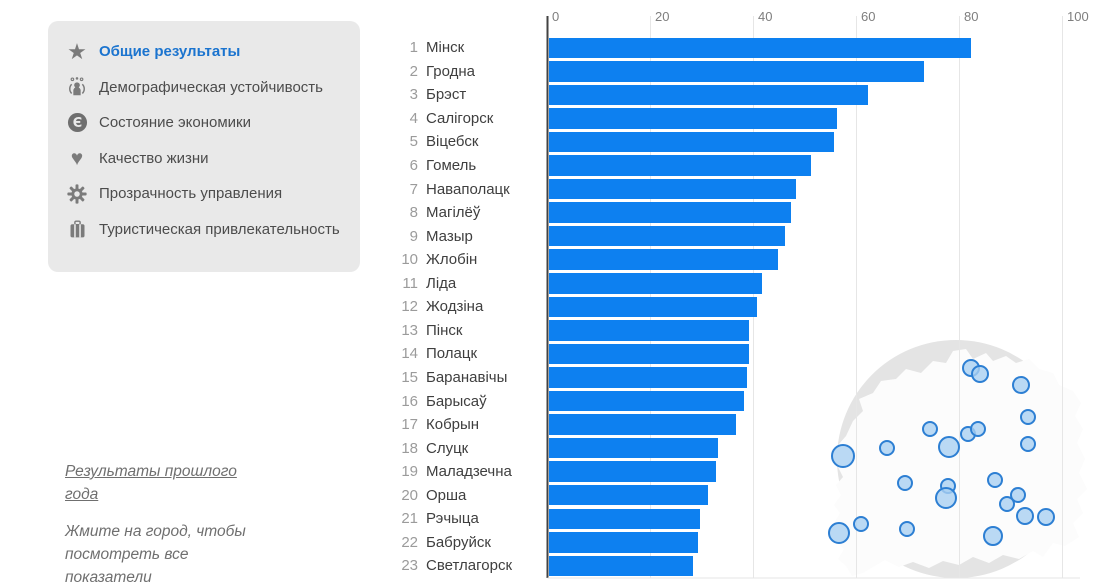 This screenshot has width=1100, height=586. I want to click on city-rank: 2, so click(413, 71).